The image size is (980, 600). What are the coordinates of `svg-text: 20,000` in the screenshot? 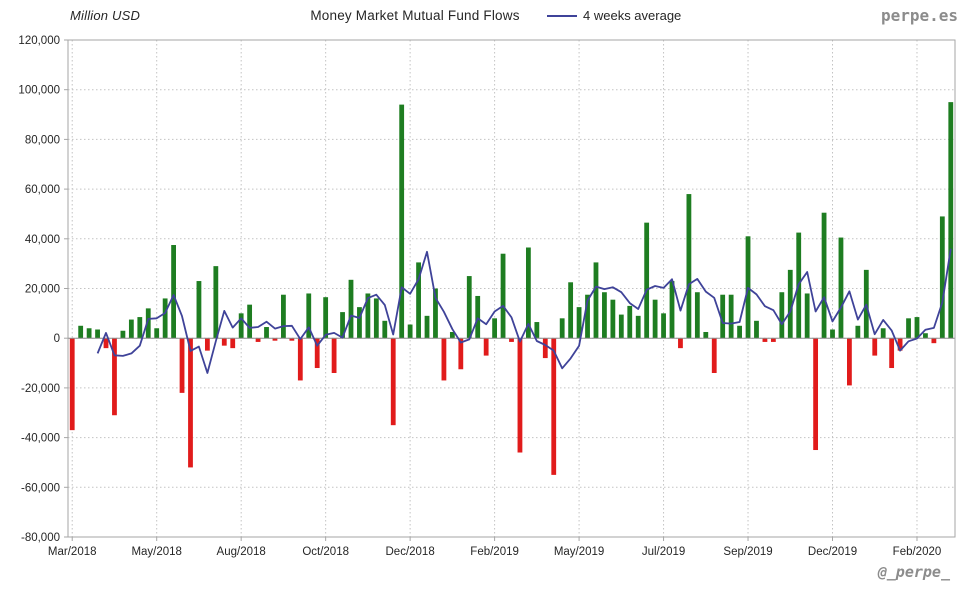 It's located at (42, 290).